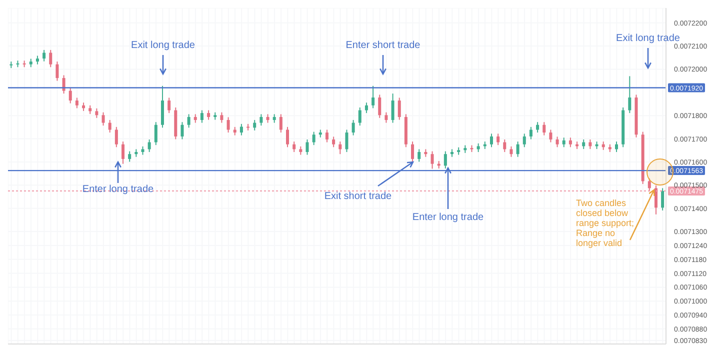 This screenshot has height=364, width=720. What do you see at coordinates (383, 46) in the screenshot?
I see `annotation: Enter short trade` at bounding box center [383, 46].